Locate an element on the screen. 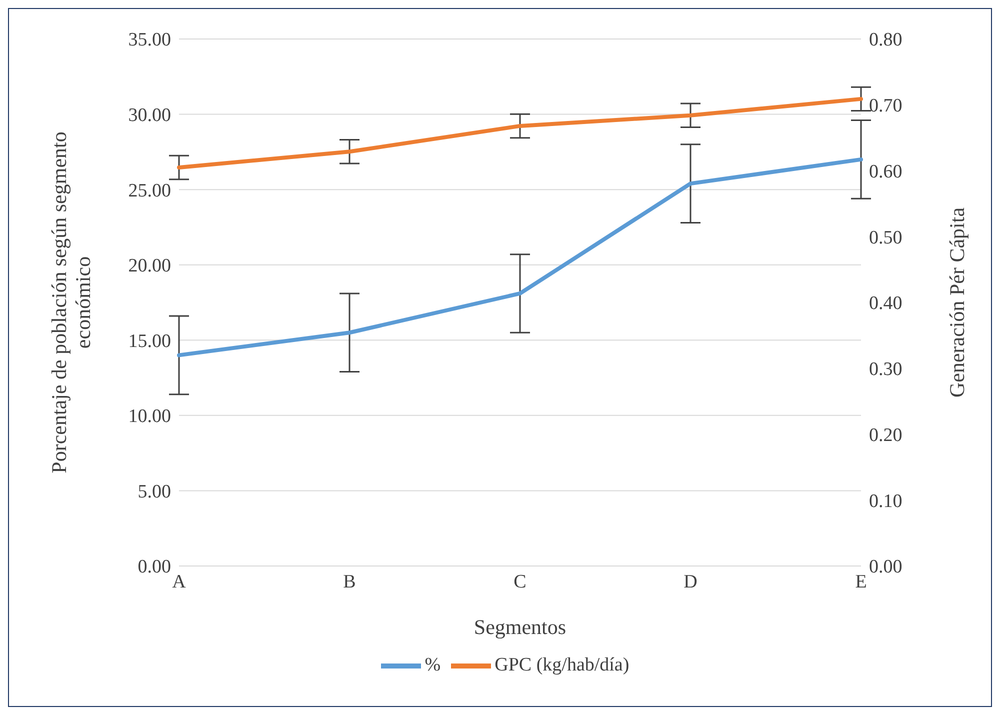  line-series is located at coordinates (520, 133).